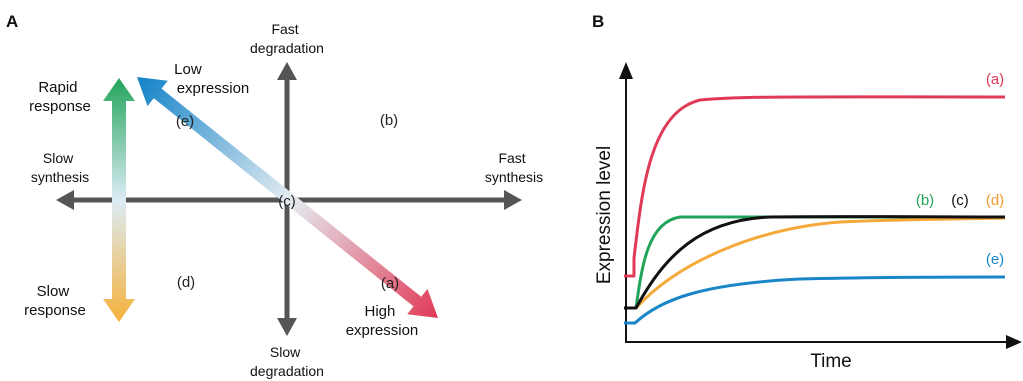 The width and height of the screenshot is (1023, 381). I want to click on y-axis-arrowhead, so click(626, 70).